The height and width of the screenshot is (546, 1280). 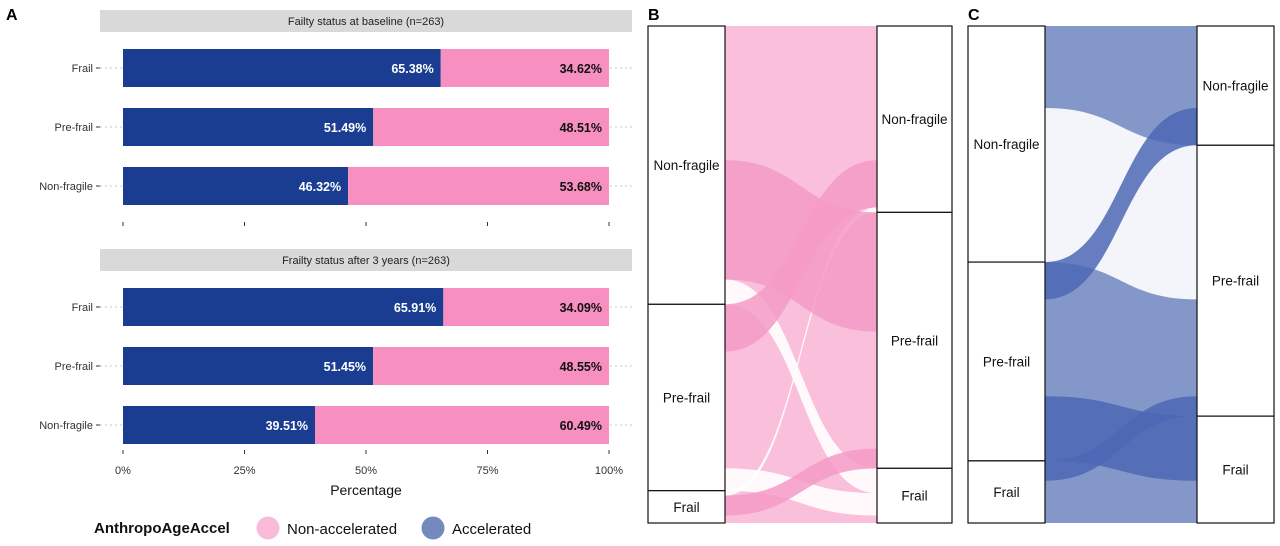 What do you see at coordinates (581, 187) in the screenshot?
I see `data-label: 53.68%` at bounding box center [581, 187].